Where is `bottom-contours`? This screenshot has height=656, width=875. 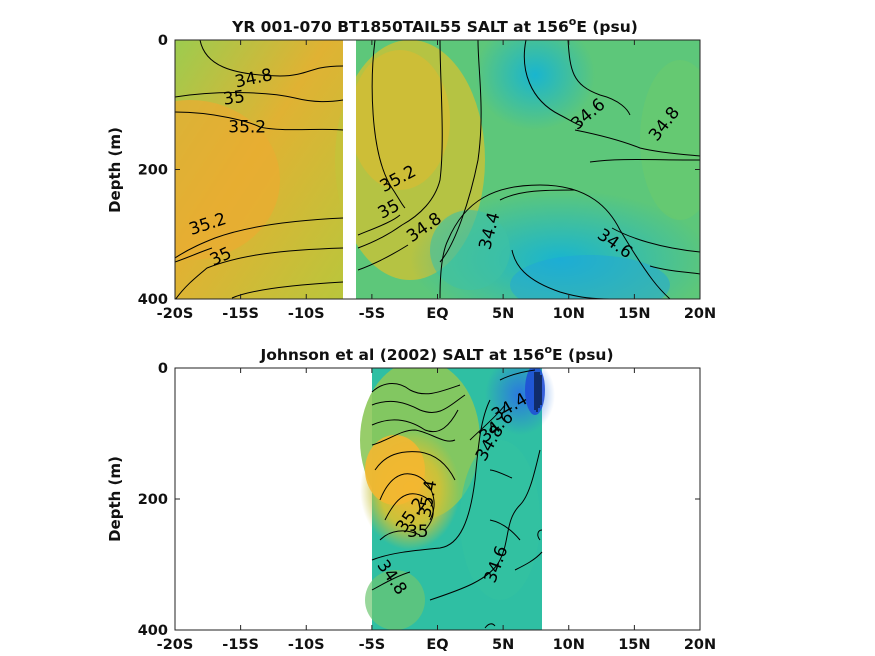
bottom-contours is located at coordinates (457, 499).